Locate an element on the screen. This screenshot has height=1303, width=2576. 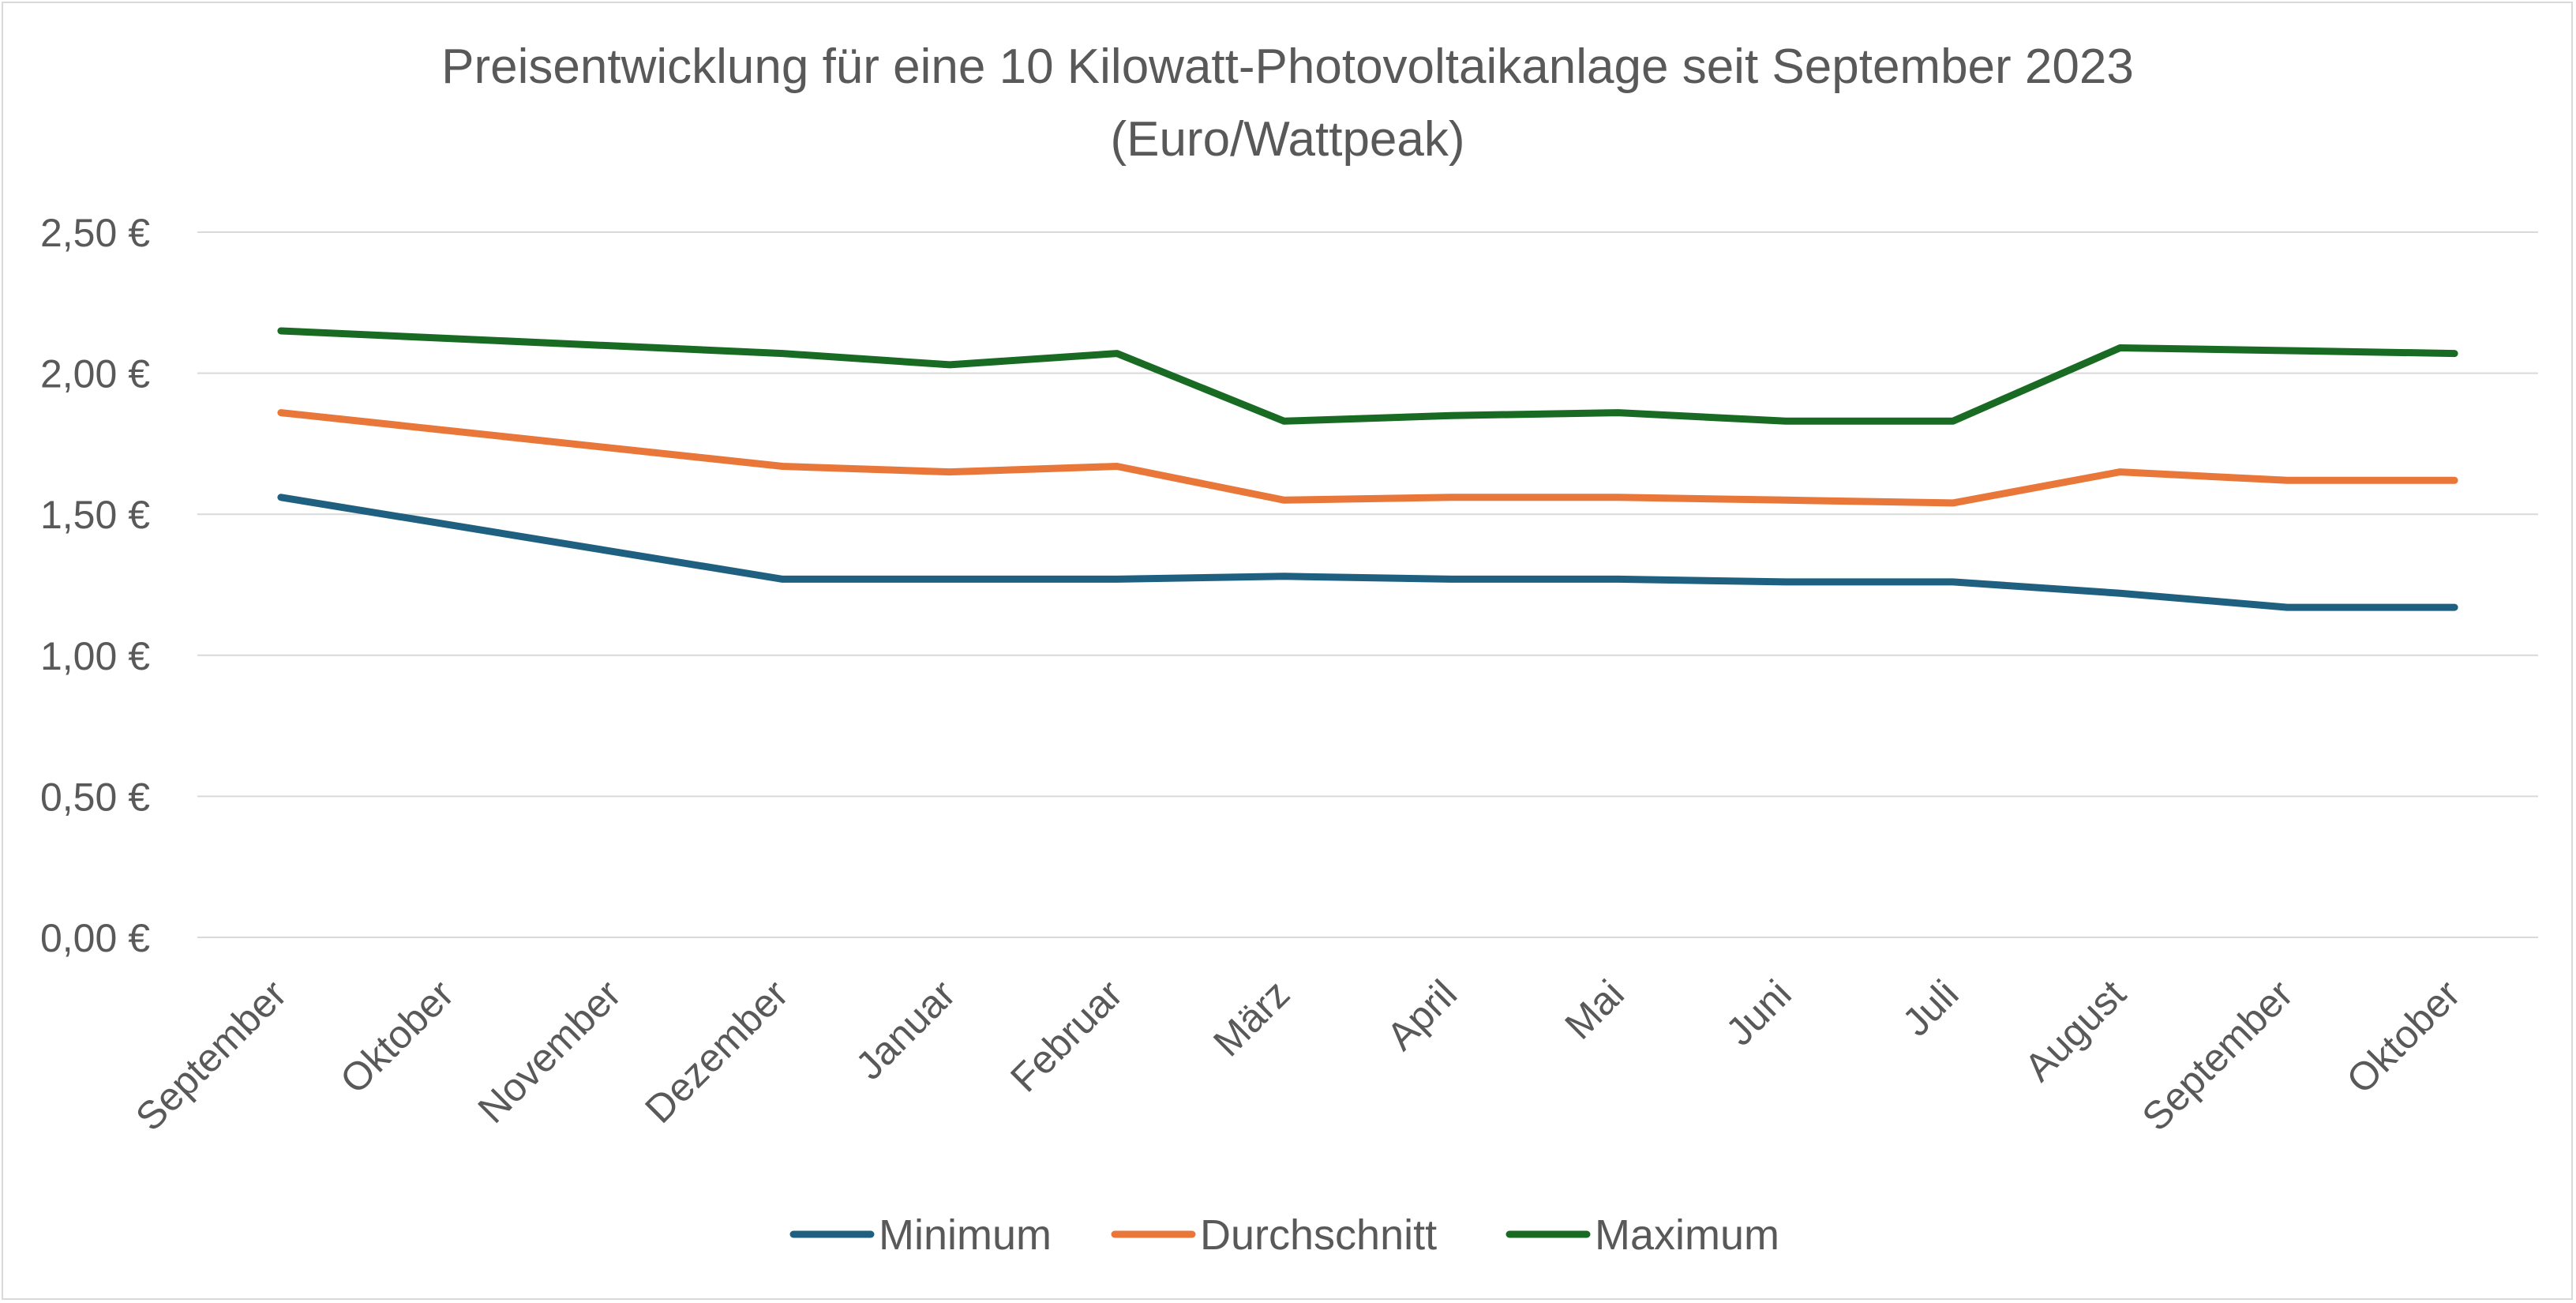
x-tick-label: Juni is located at coordinates (1758, 1012).